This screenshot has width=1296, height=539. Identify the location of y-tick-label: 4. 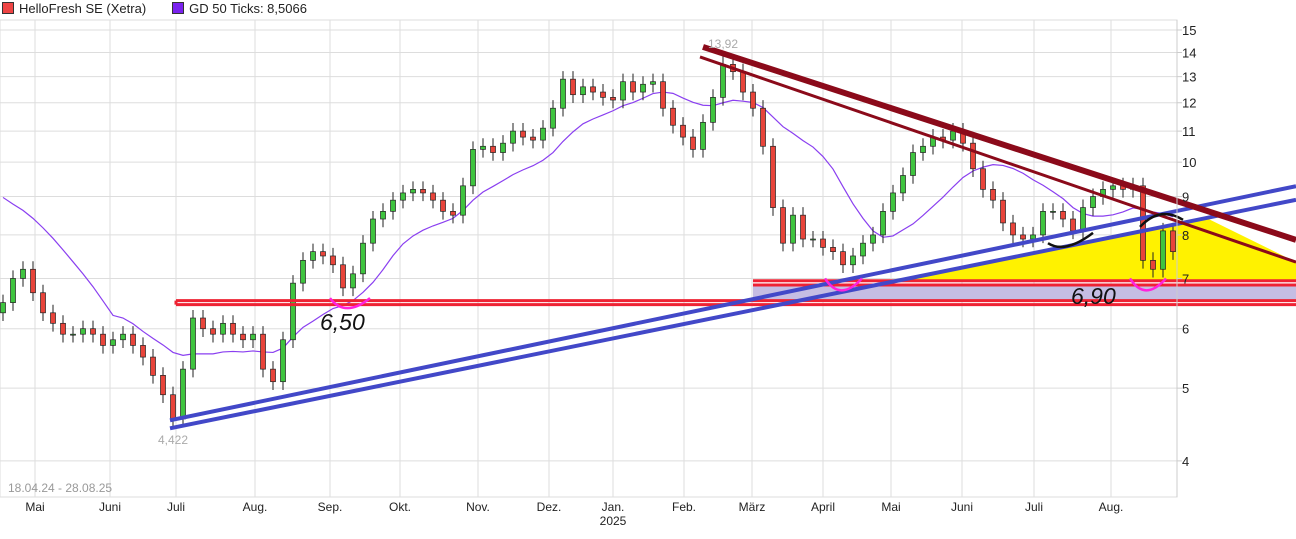
(1185, 461).